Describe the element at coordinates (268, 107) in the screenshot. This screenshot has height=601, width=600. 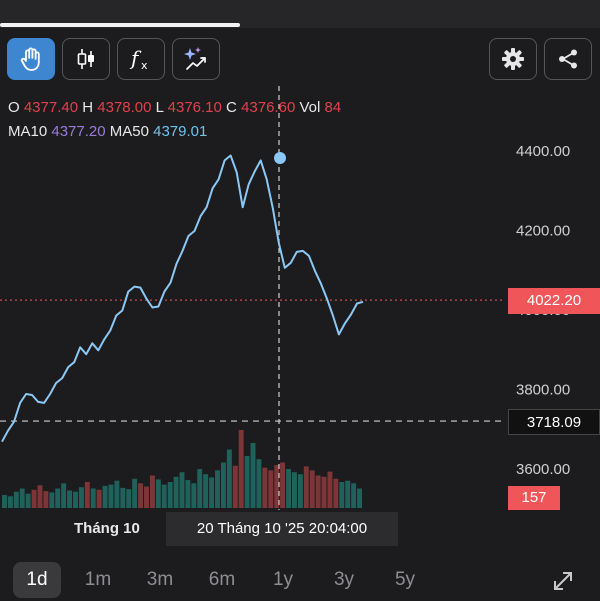
I see `close-value: 4376.60` at that location.